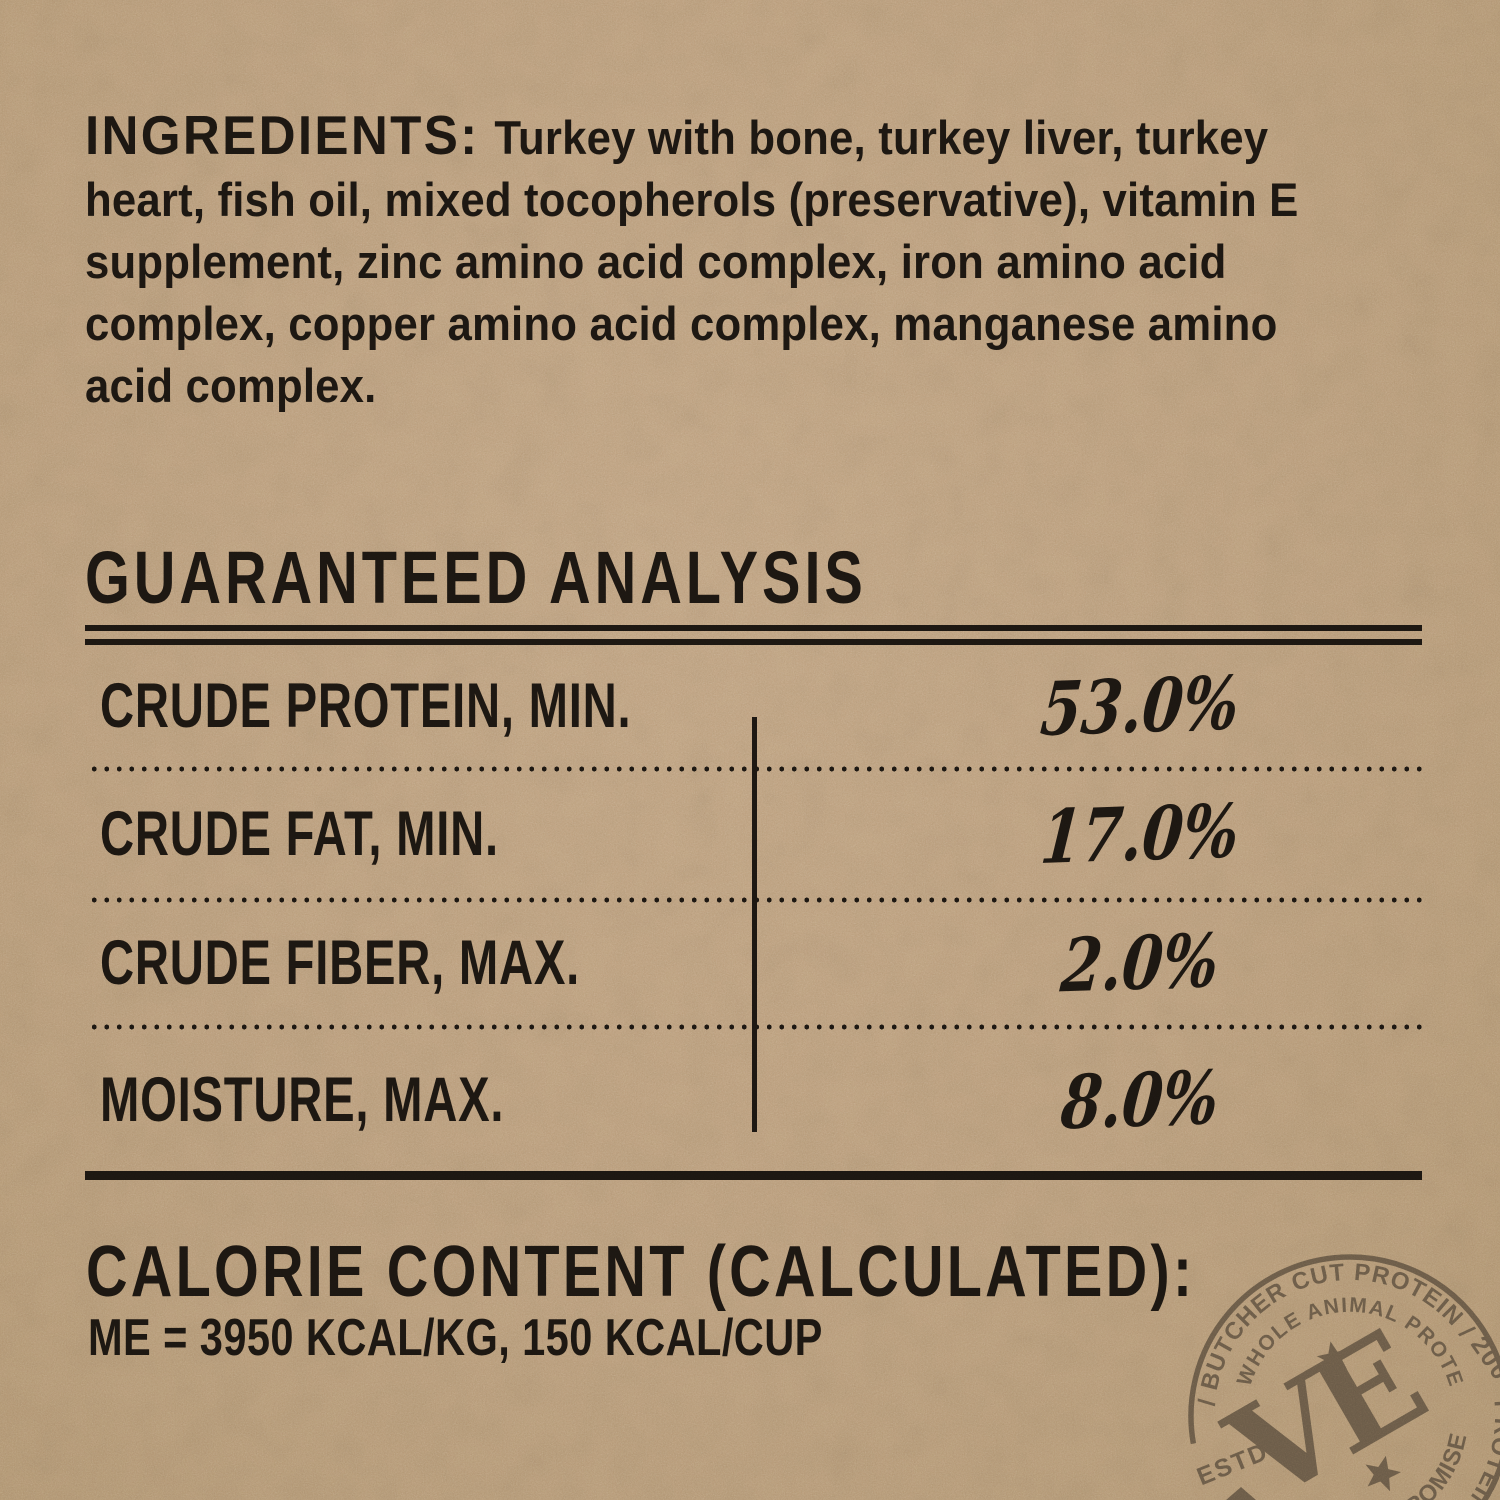  I want to click on calorie-content-detail: ME = 3950 KCAL/KG, 150 KCAL/CUP, so click(455, 1338).